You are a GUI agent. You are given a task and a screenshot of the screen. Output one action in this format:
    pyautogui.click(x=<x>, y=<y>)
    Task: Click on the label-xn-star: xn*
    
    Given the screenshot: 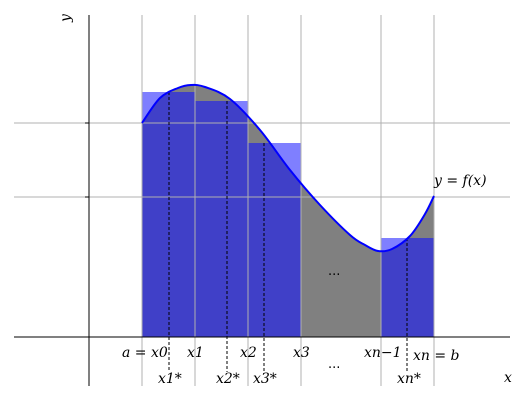 What is the action you would take?
    pyautogui.click(x=409, y=379)
    